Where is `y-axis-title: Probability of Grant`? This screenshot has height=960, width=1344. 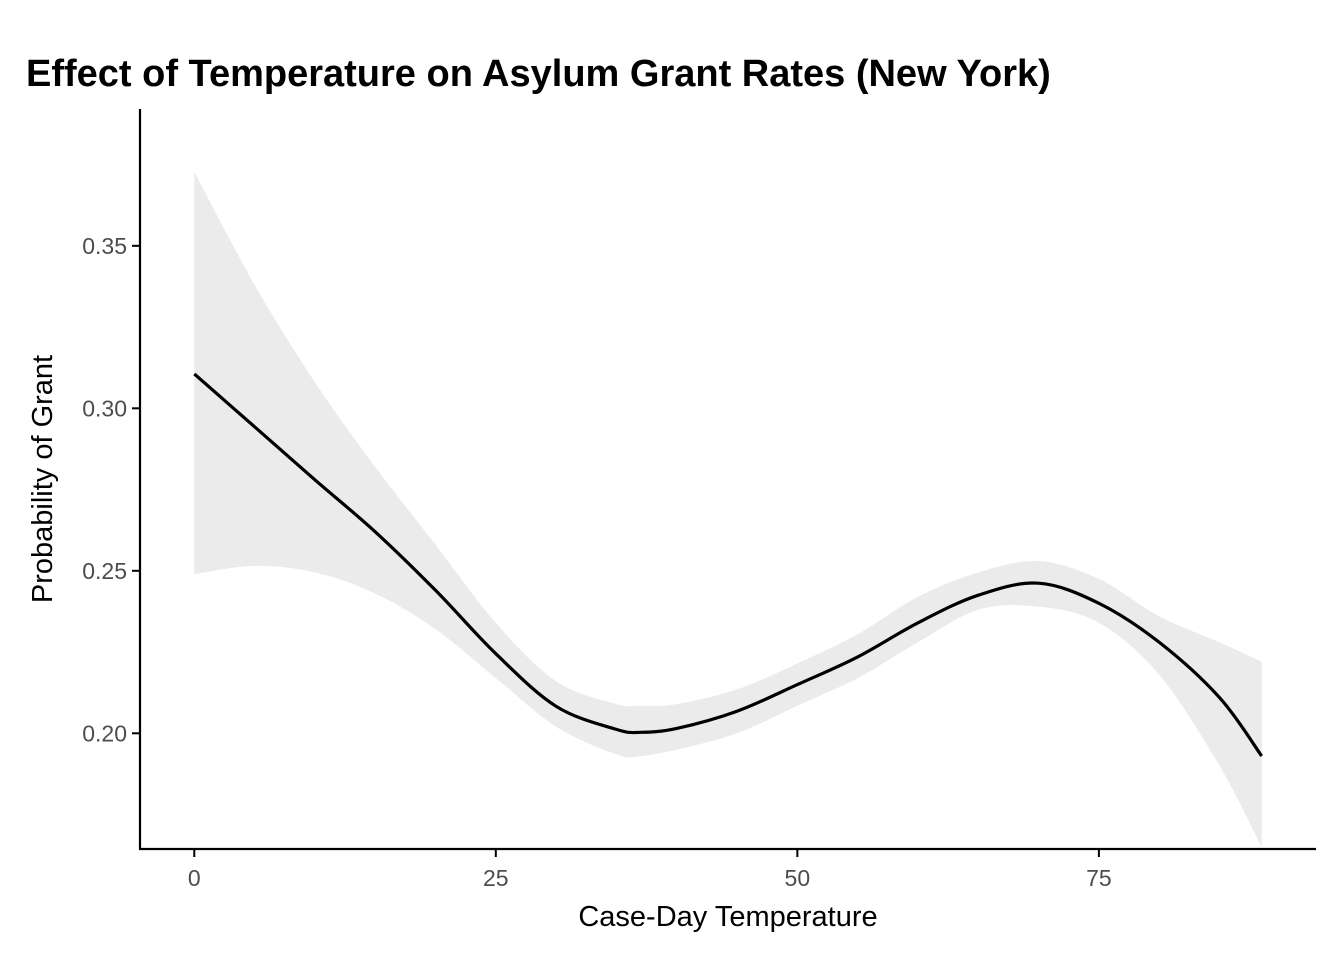
y-axis-title: Probability of Grant is located at coordinates (43, 479).